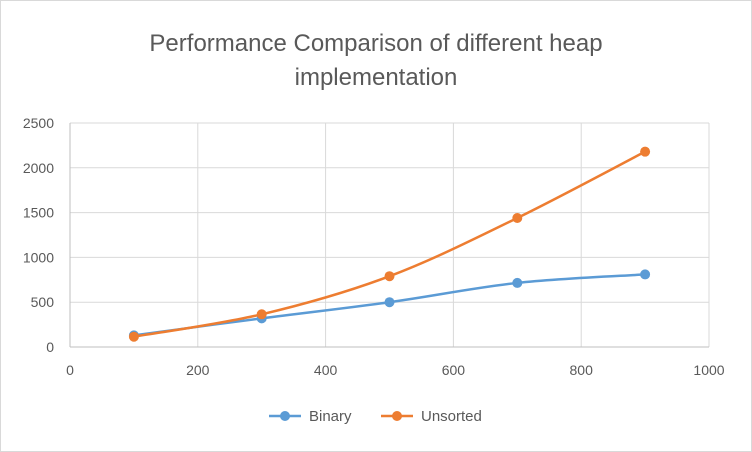  What do you see at coordinates (395, 370) in the screenshot?
I see `x-axis-tick-labels: 0 200 400 600 800 1000` at bounding box center [395, 370].